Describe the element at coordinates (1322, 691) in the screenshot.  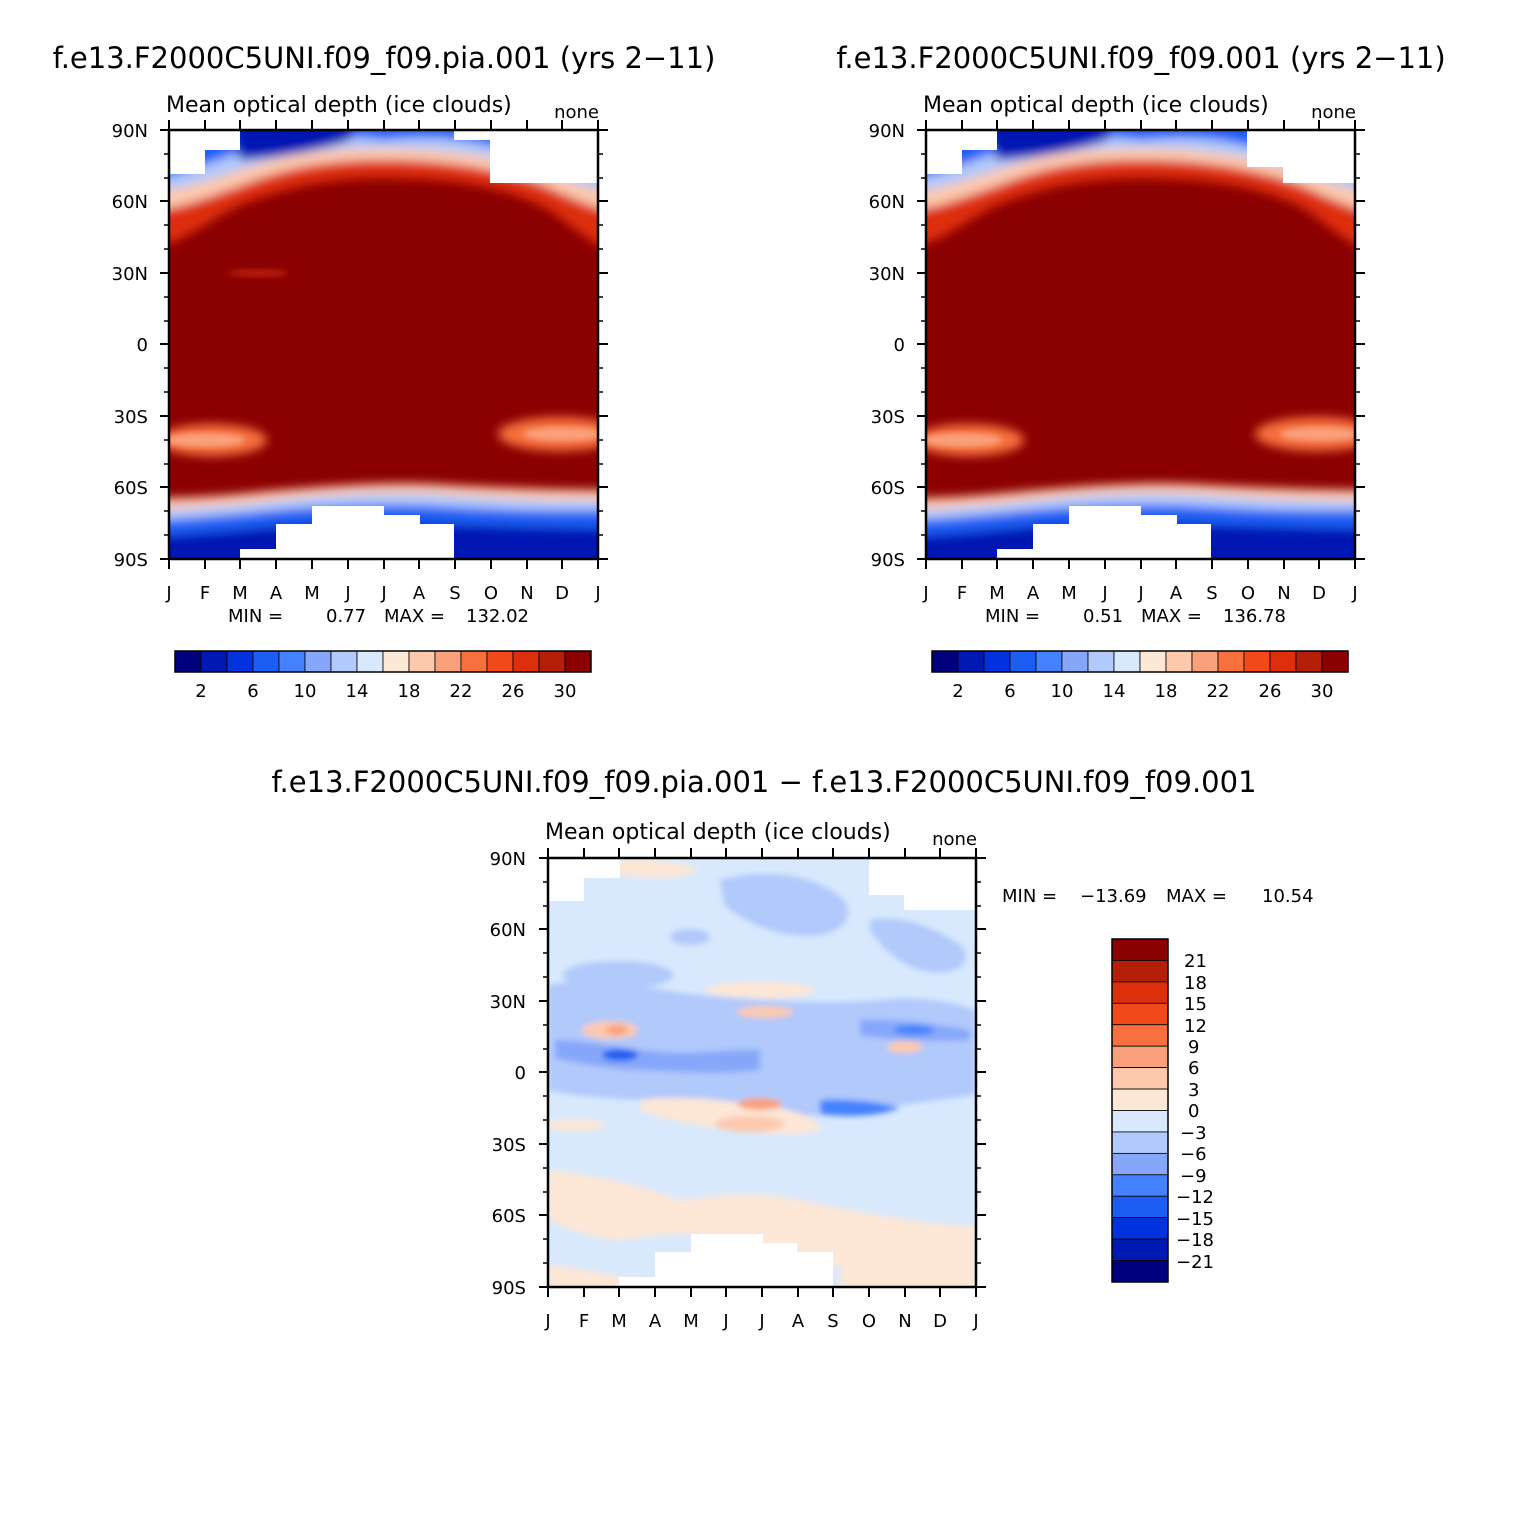
I see `colorbar-label: 30` at that location.